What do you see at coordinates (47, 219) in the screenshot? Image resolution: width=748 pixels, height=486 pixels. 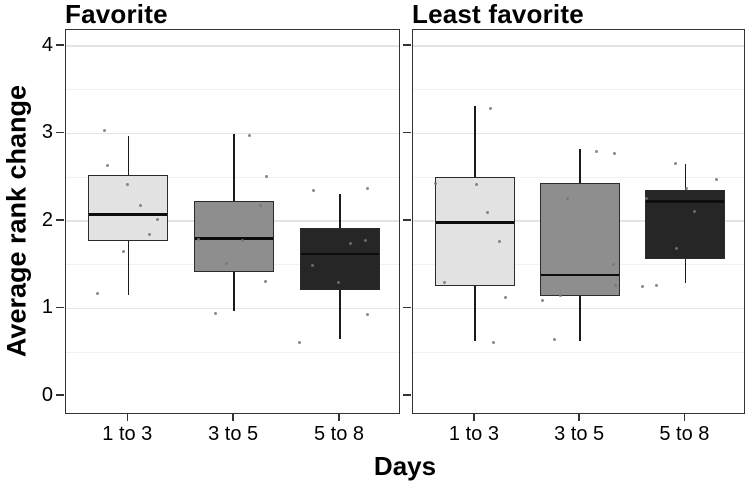 I see `y-tick-label: 2` at bounding box center [47, 219].